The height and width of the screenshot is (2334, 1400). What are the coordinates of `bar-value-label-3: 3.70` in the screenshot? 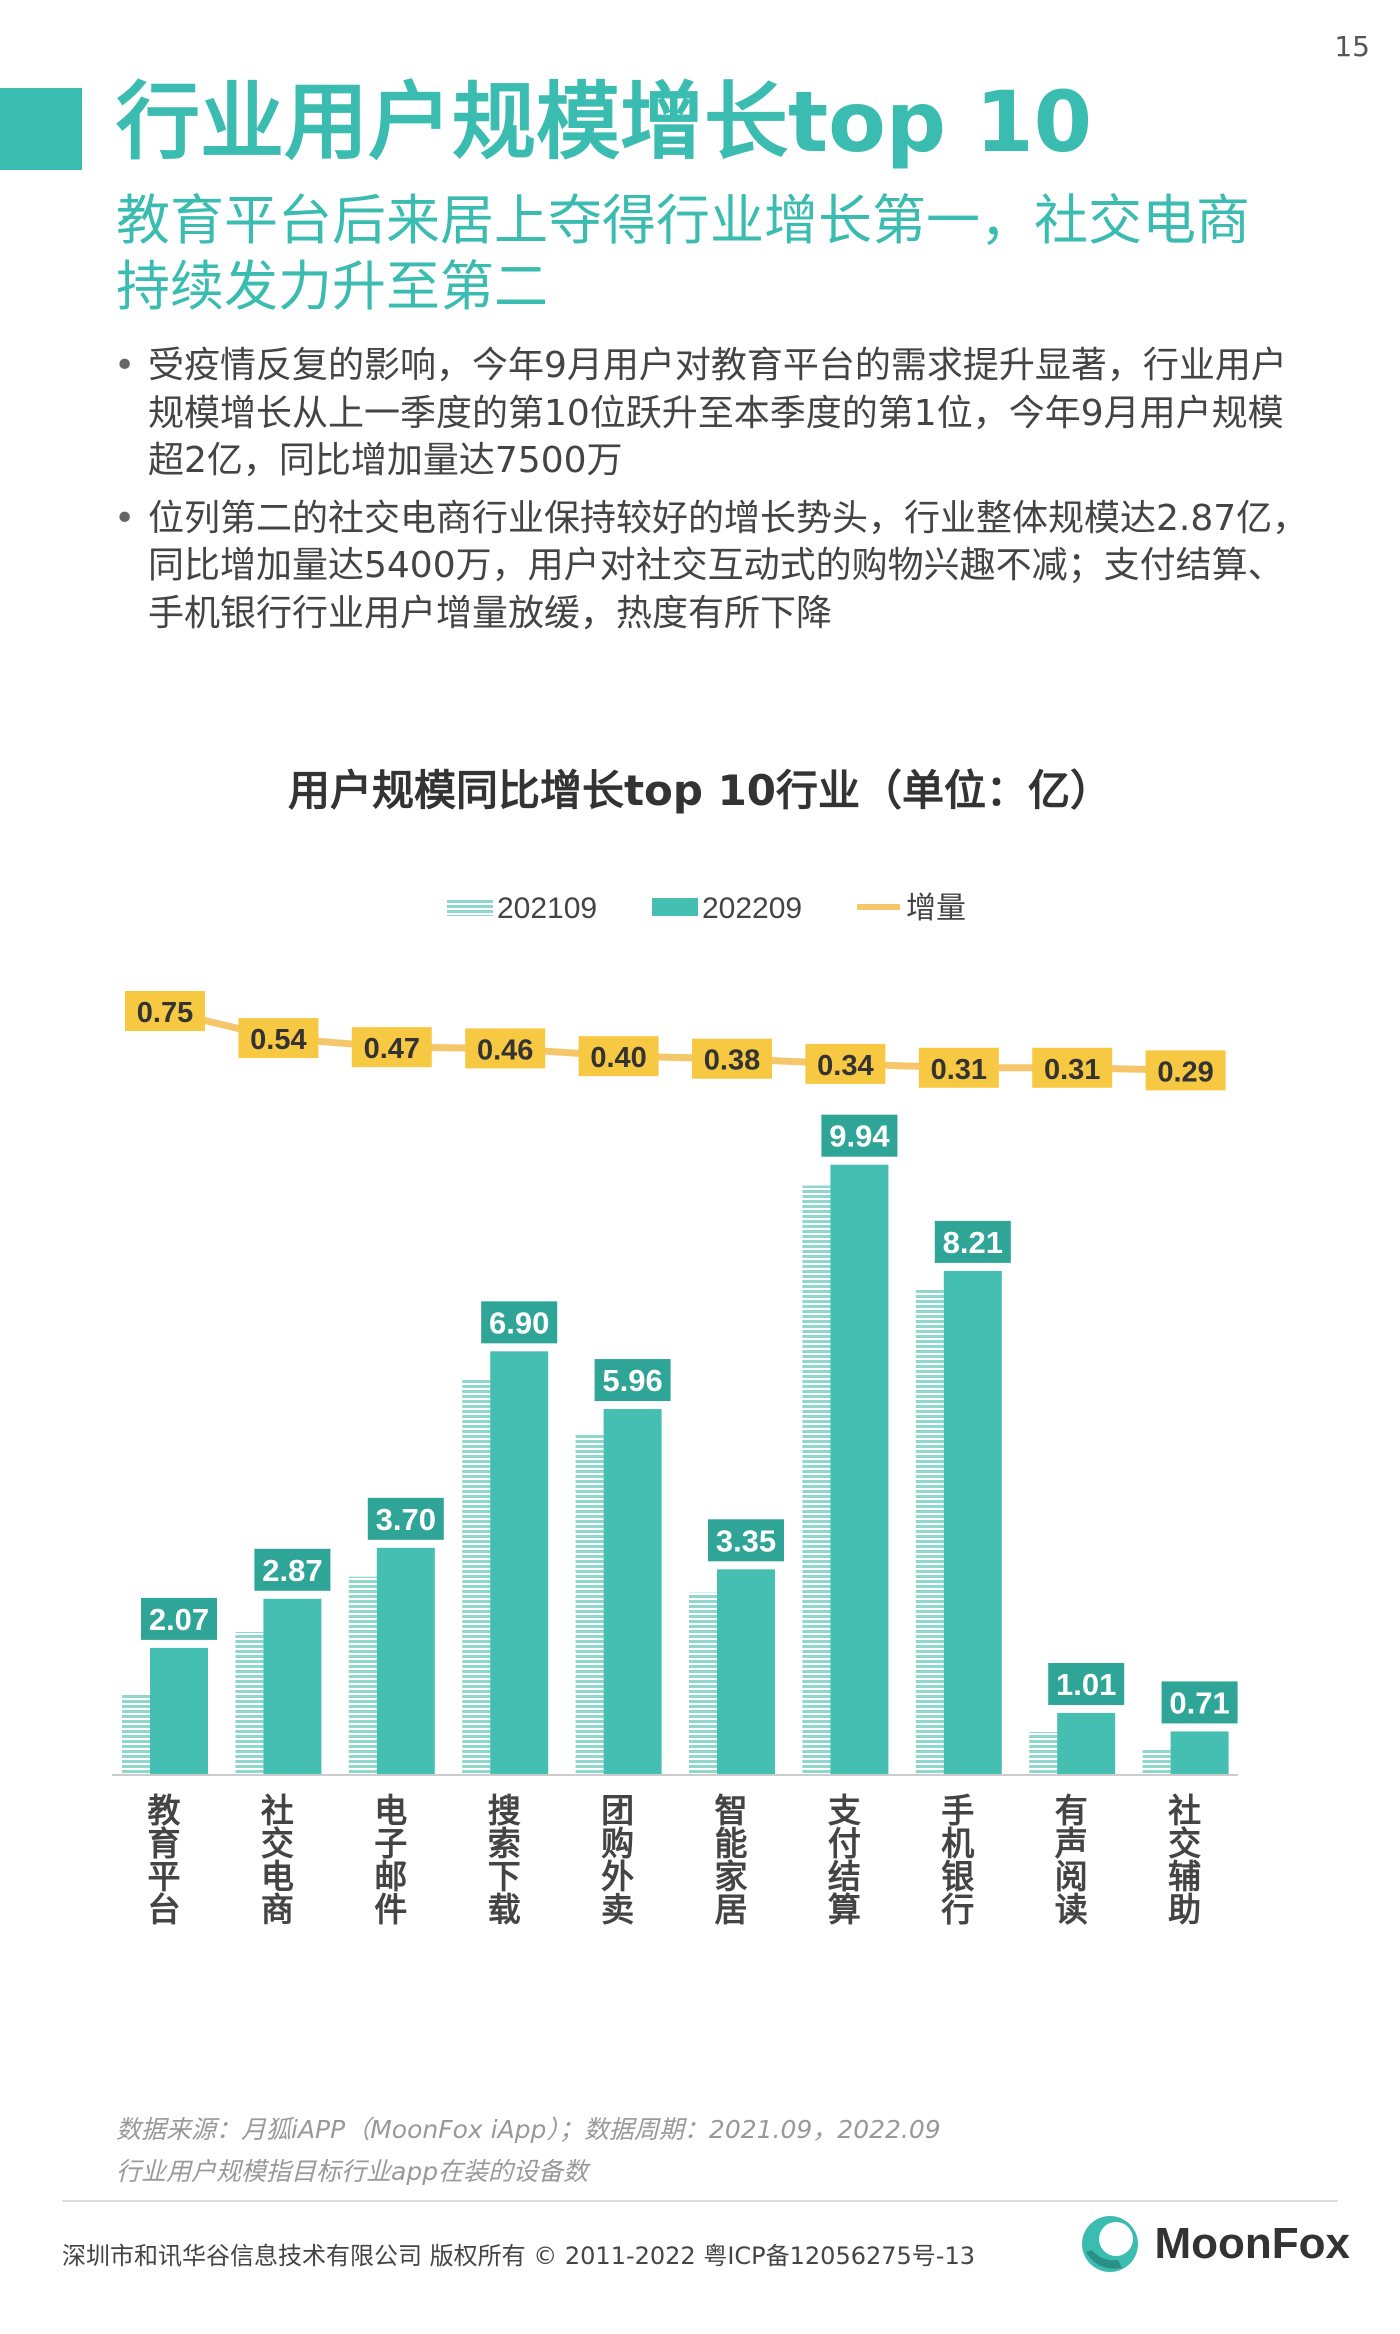 It's located at (406, 1519).